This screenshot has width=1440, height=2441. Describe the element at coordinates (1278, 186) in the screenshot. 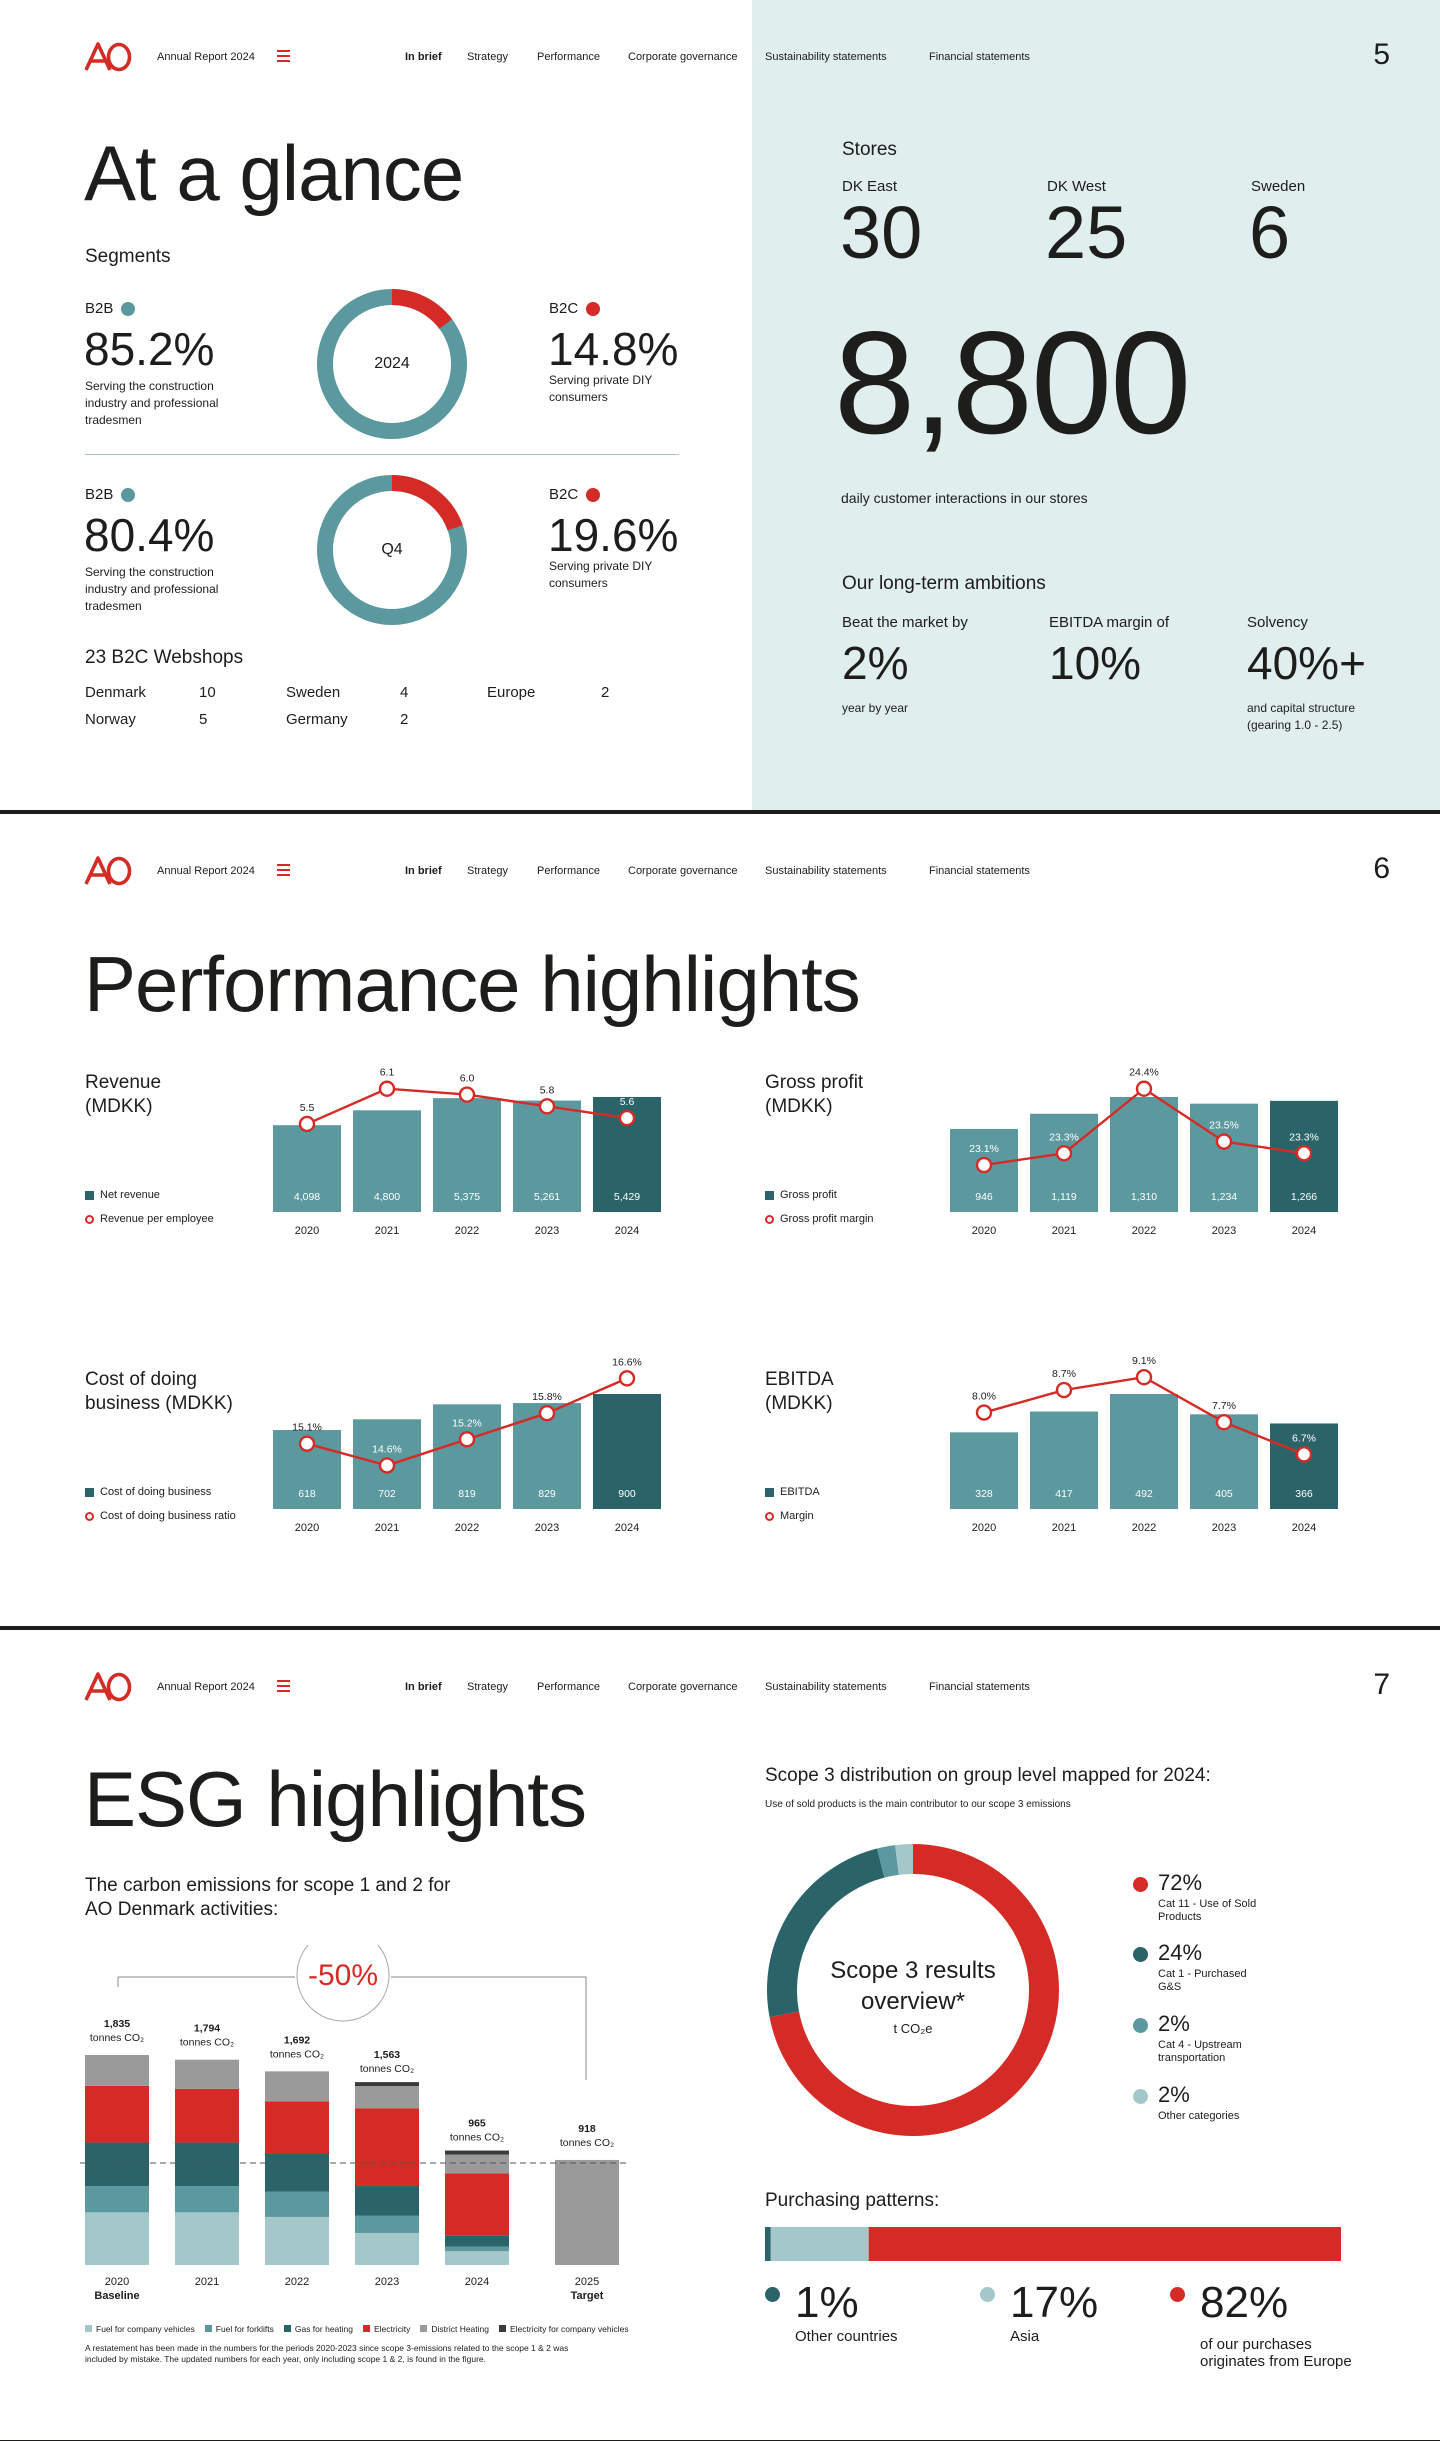

I see `store-region: Sweden` at that location.